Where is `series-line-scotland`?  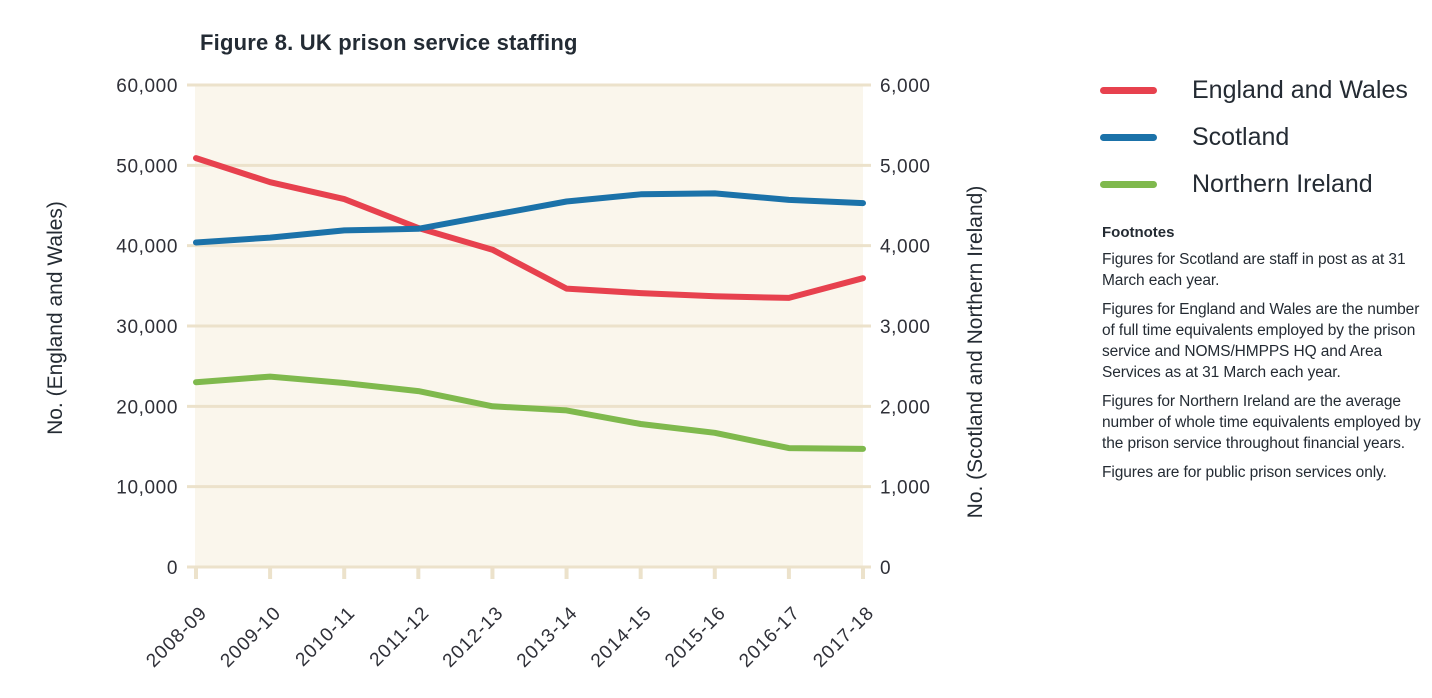 series-line-scotland is located at coordinates (529, 218).